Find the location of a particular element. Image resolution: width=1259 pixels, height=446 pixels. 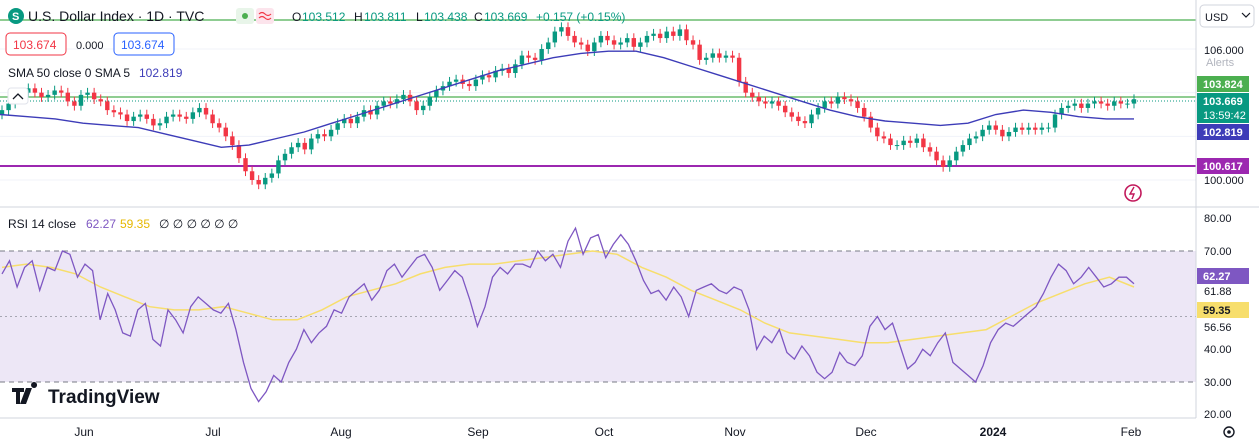

time-axis: Jun Jul Aug Sep Oct Nov Dec 2024 Feb is located at coordinates (607, 432).